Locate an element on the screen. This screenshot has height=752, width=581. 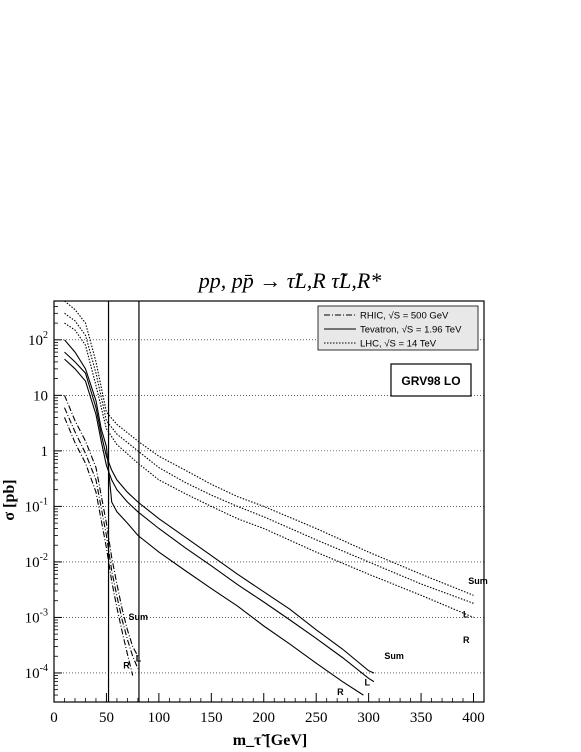
x-tick-label: 50 is located at coordinates (106, 718).